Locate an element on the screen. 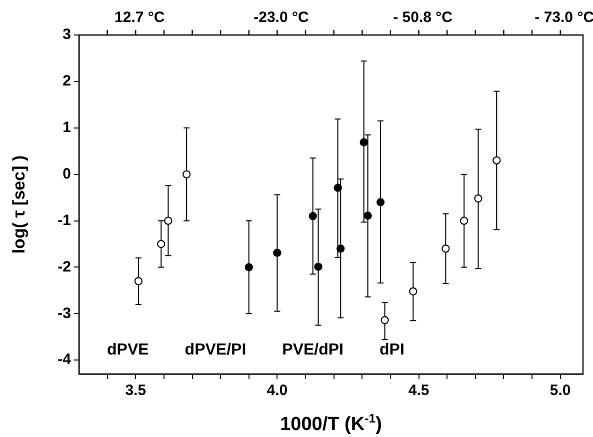 The width and height of the screenshot is (593, 437). text: 12.7 °C is located at coordinates (139, 17).